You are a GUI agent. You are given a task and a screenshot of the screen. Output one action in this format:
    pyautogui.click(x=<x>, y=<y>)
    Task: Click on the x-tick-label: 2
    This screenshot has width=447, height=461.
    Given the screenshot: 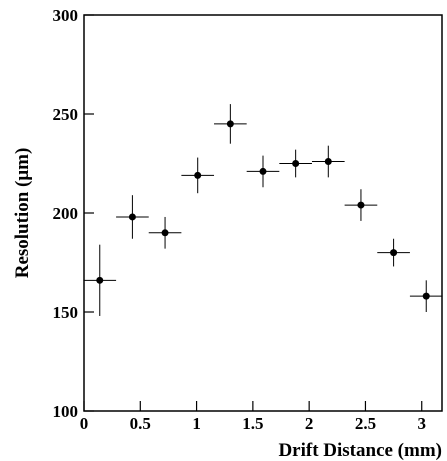 What is the action you would take?
    pyautogui.click(x=309, y=423)
    